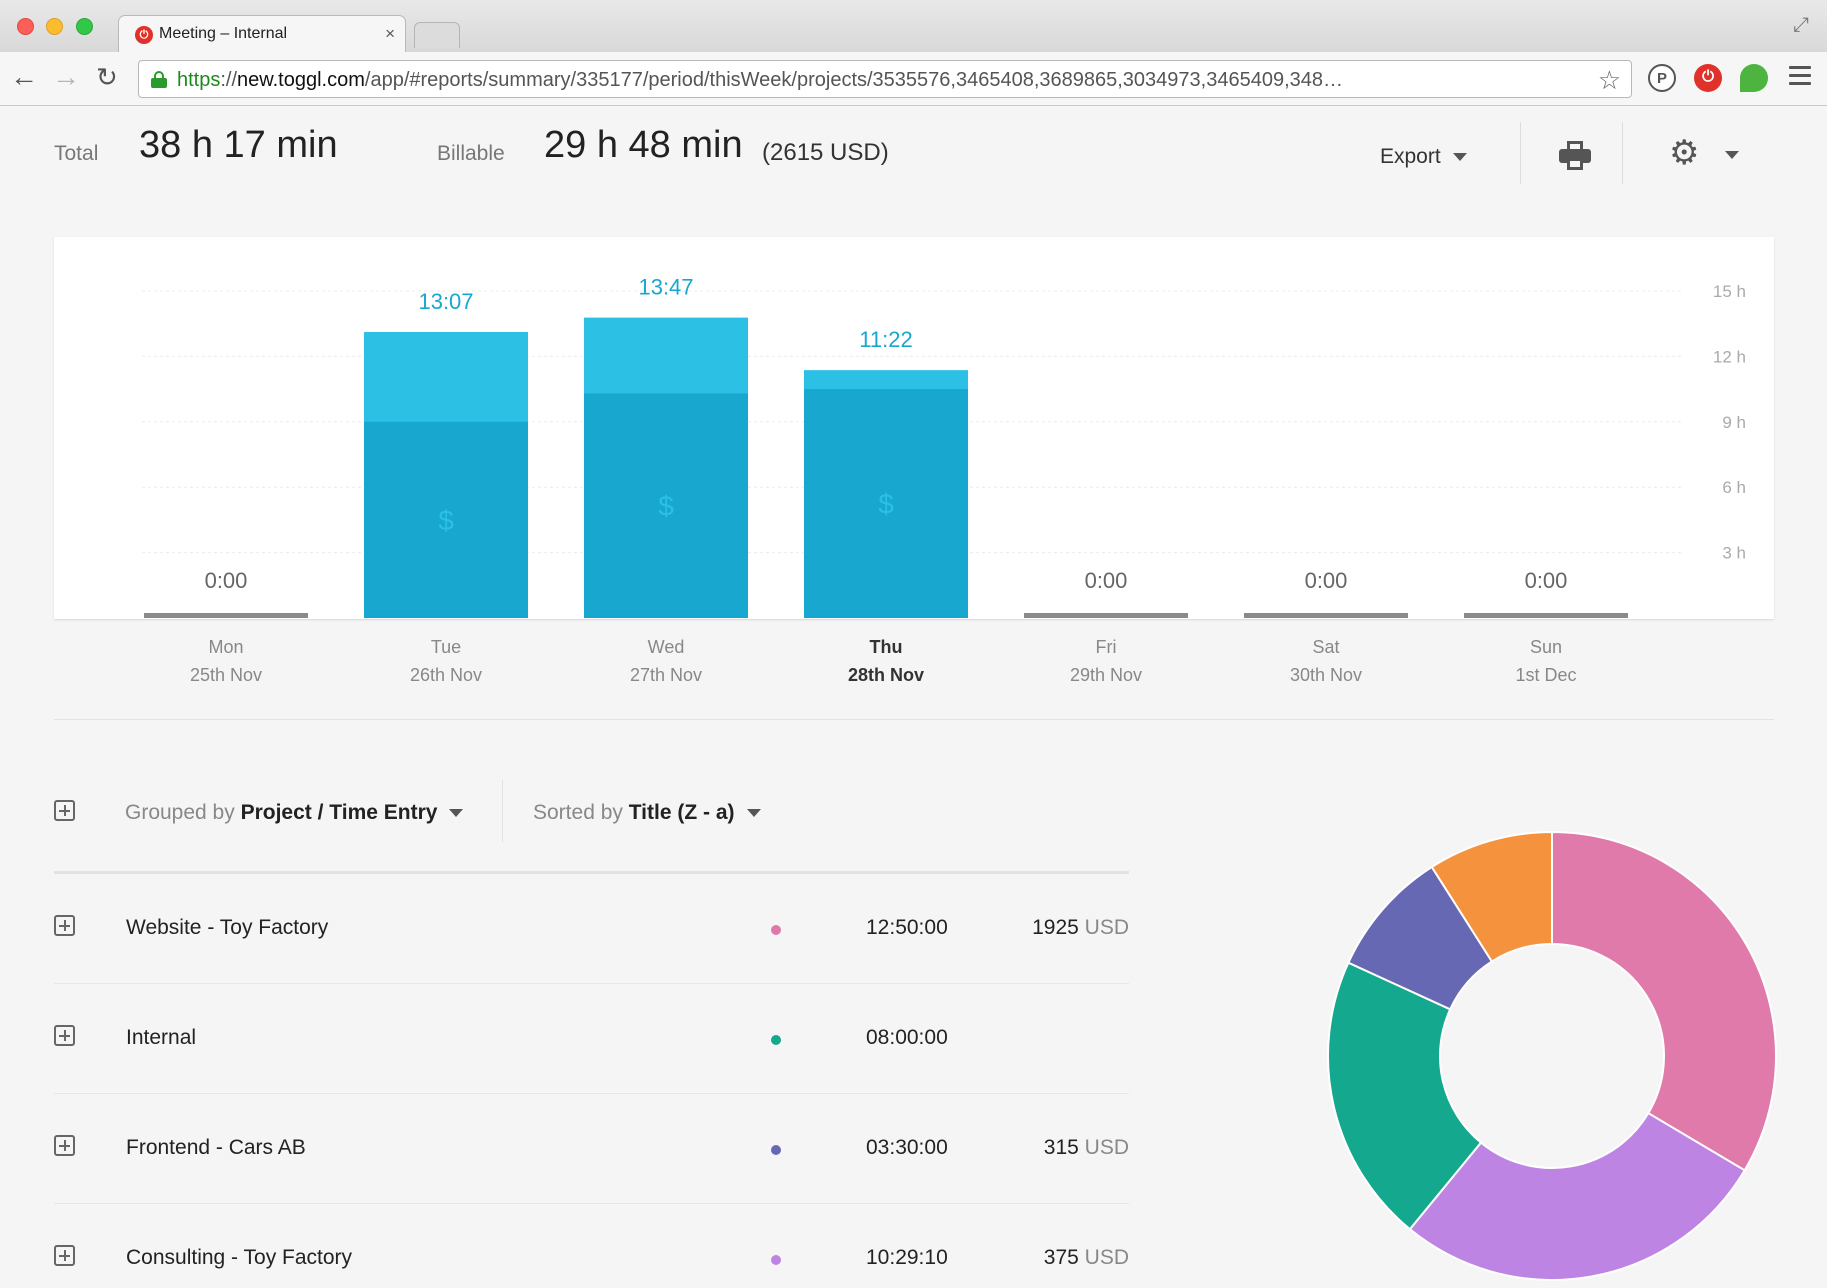 This screenshot has width=1827, height=1288. What do you see at coordinates (25, 26) in the screenshot?
I see `close-window-button` at bounding box center [25, 26].